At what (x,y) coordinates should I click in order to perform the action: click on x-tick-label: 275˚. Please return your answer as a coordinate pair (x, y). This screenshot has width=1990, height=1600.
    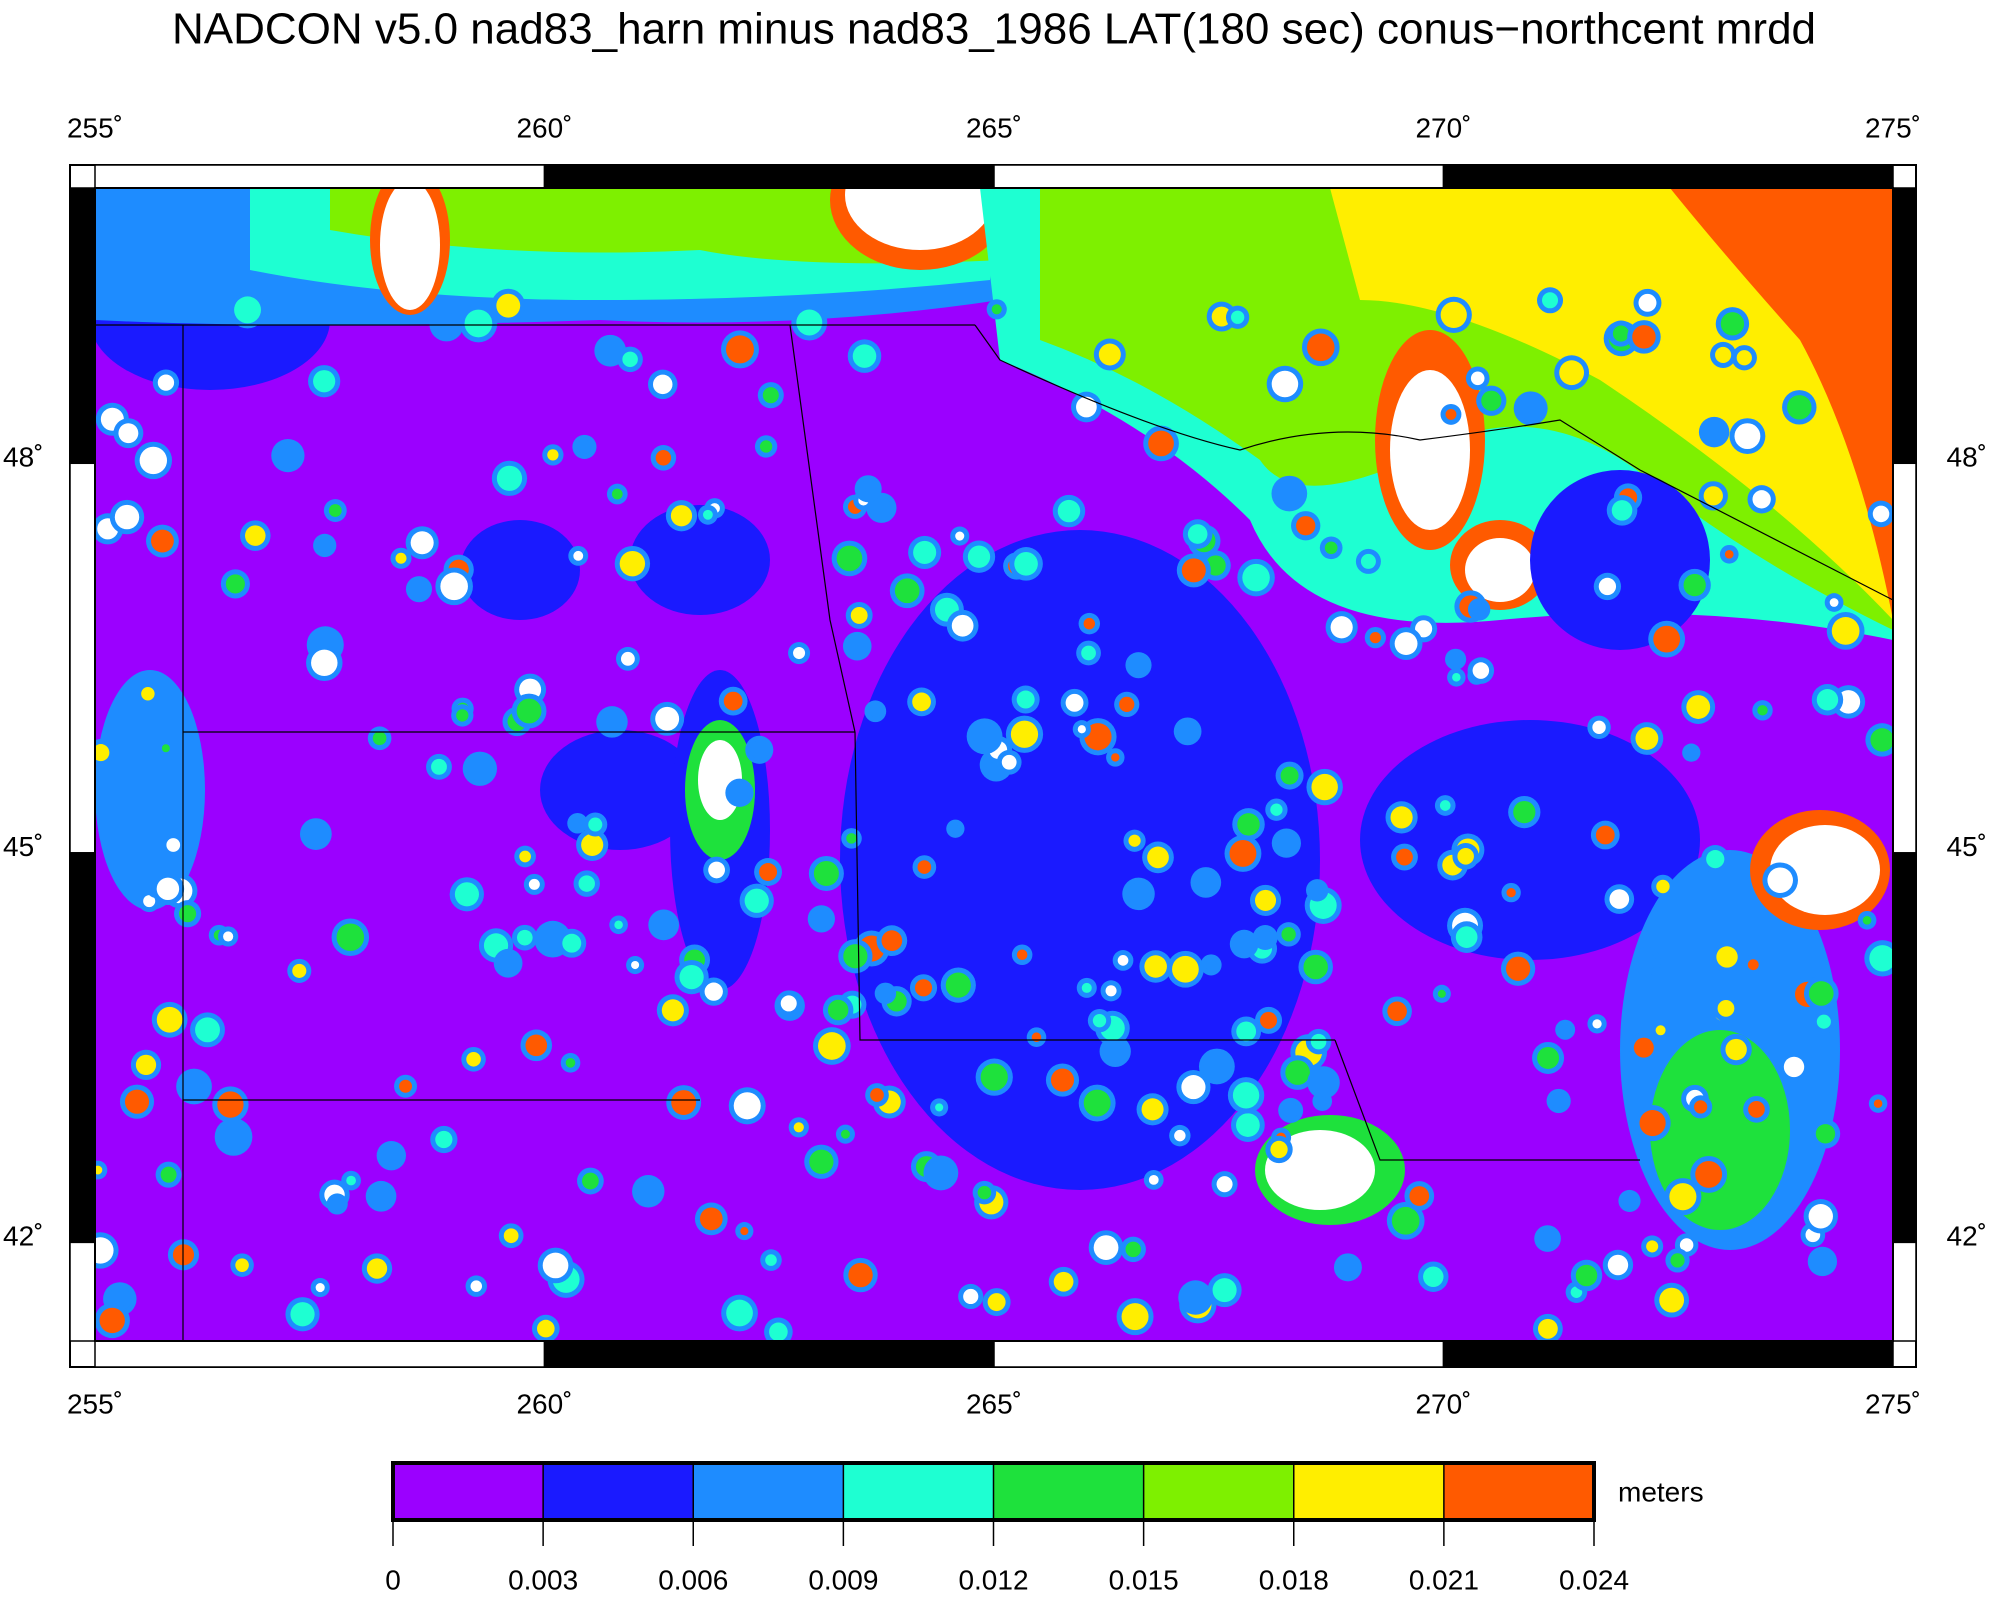
    Looking at the image, I should click on (1893, 127).